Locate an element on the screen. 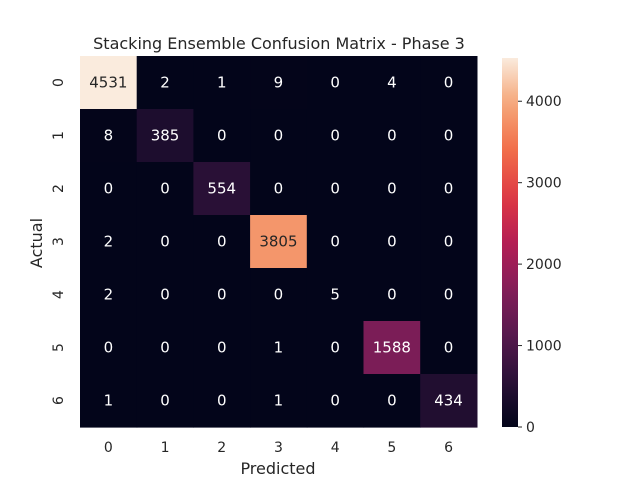 The image size is (640, 480). y-tick-label: 4 is located at coordinates (59, 294).